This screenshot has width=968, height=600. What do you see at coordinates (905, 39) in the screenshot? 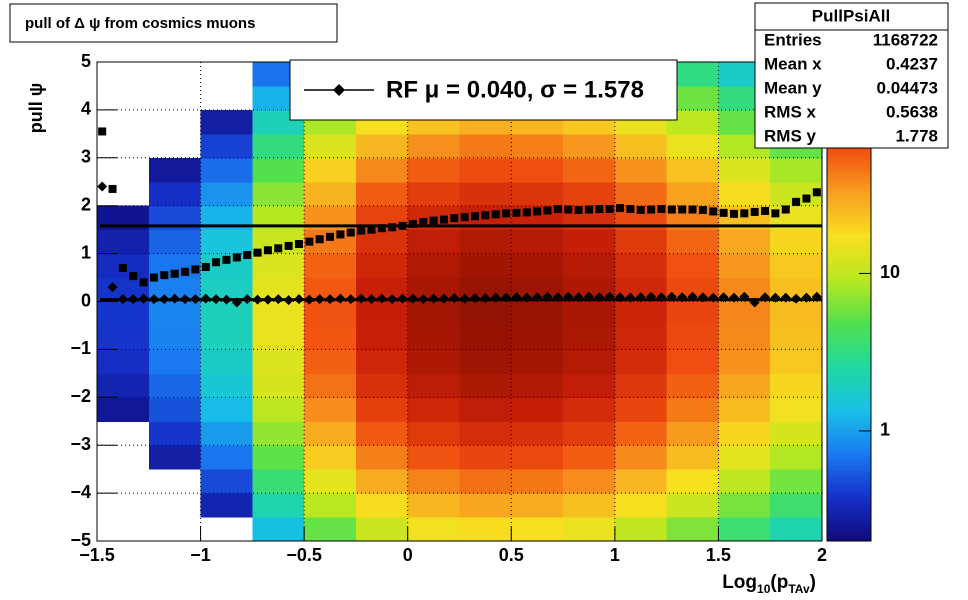
I see `stats-value: 1168722` at bounding box center [905, 39].